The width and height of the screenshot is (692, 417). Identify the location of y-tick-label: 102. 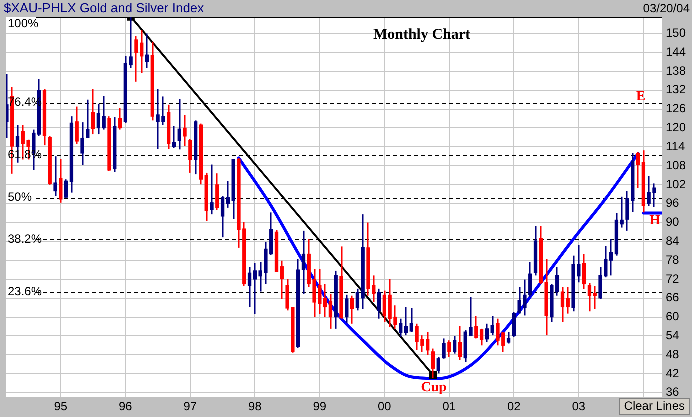
(676, 184).